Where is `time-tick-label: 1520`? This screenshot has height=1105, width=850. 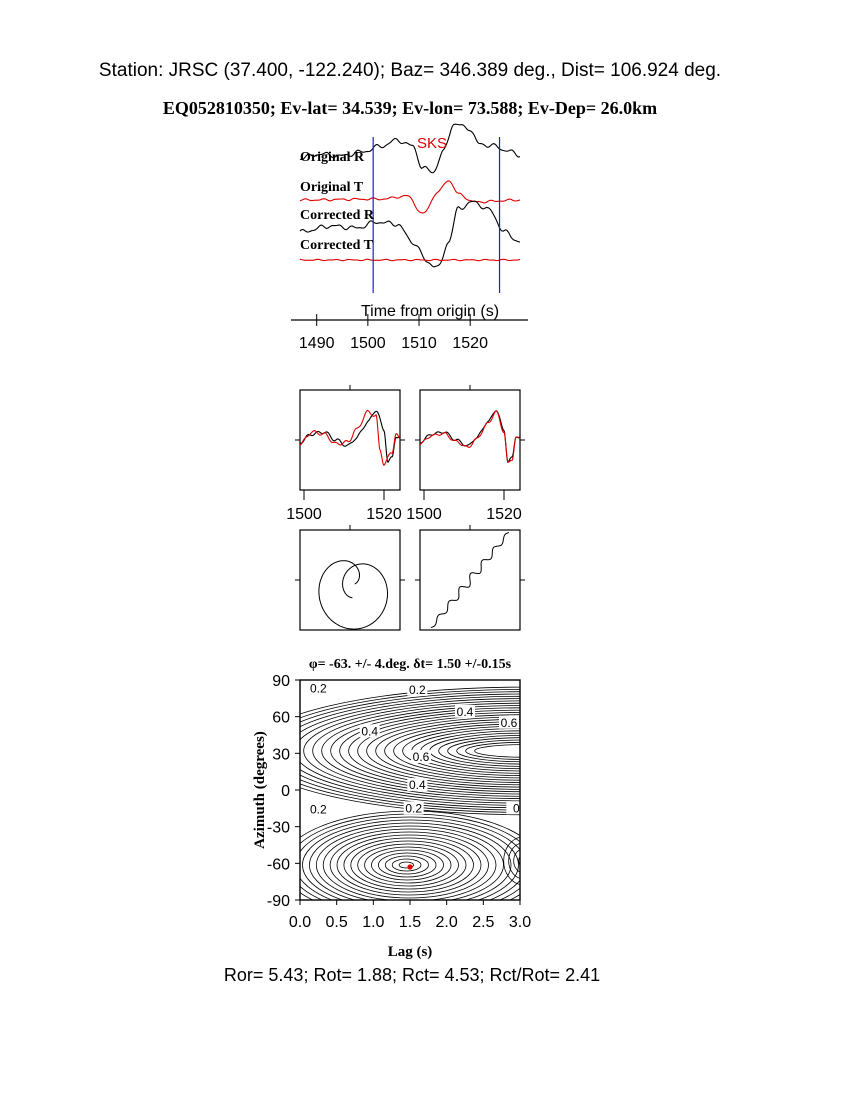 time-tick-label: 1520 is located at coordinates (470, 343).